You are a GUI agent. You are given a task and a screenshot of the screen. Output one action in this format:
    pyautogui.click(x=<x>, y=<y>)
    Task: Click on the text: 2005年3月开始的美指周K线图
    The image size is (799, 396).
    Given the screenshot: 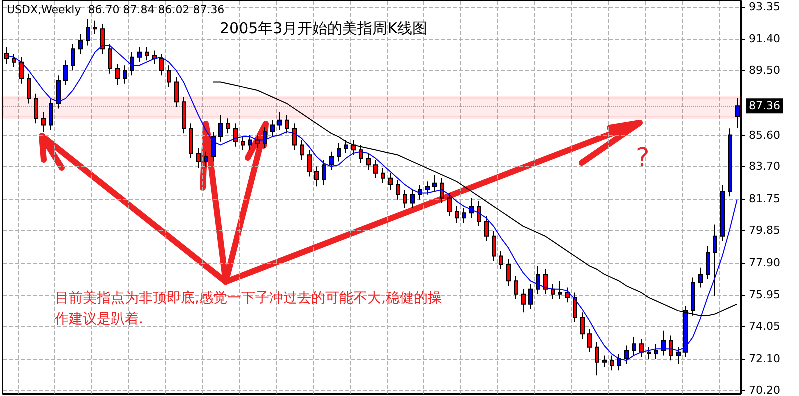 What is the action you would take?
    pyautogui.click(x=324, y=29)
    